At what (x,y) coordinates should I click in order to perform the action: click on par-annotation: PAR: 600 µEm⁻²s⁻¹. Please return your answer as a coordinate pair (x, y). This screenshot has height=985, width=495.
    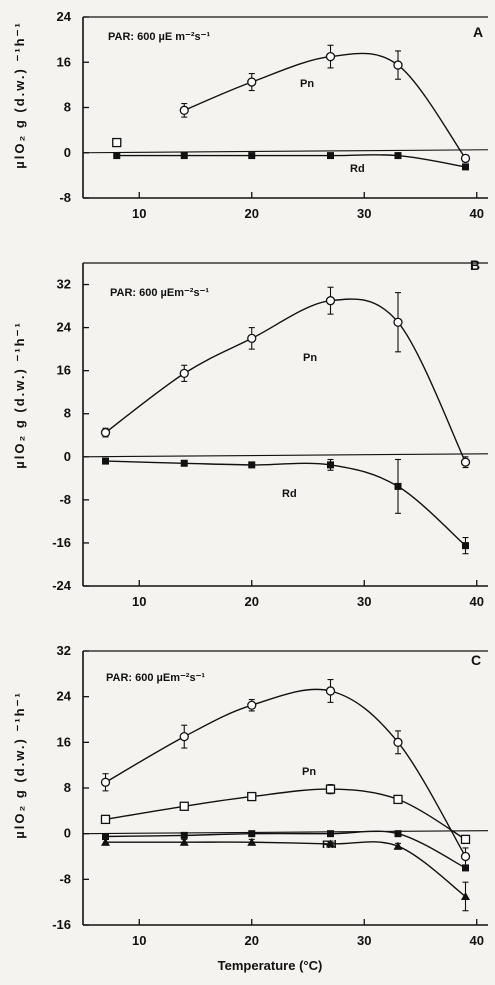
    Looking at the image, I should click on (155, 678).